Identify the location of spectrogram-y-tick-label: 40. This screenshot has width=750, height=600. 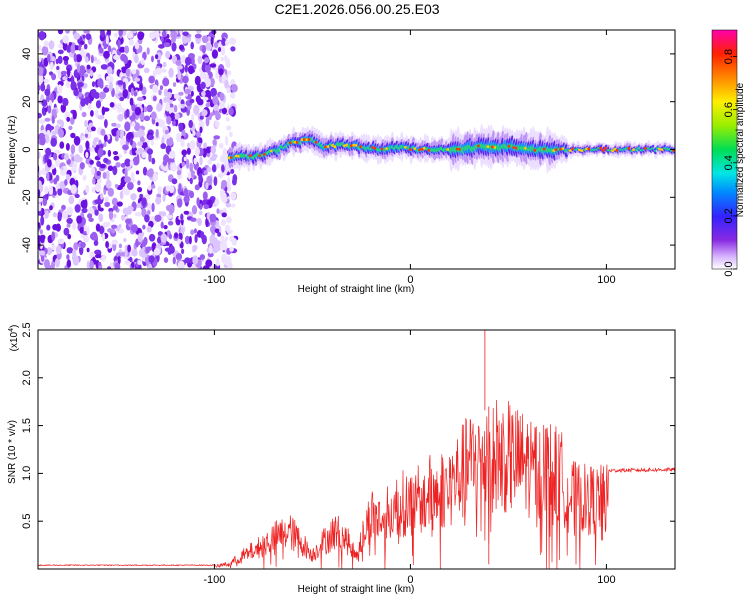
(27, 54).